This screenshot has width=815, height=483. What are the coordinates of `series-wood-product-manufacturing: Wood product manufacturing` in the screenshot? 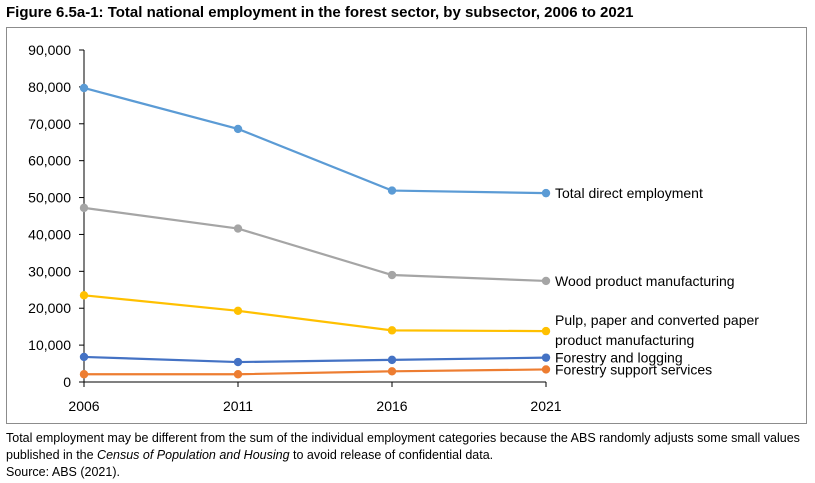 It's located at (407, 246).